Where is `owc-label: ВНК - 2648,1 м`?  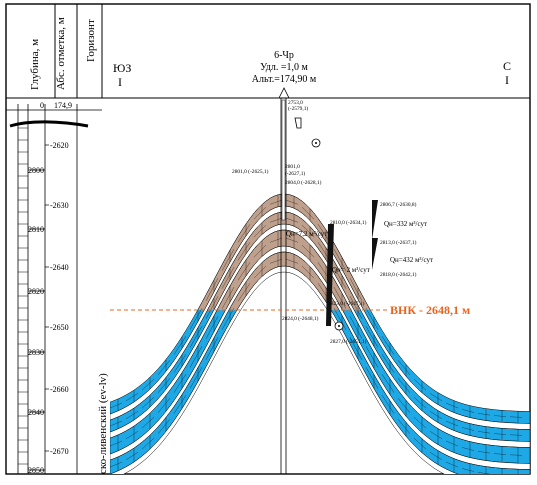
owc-label: ВНК - 2648,1 м is located at coordinates (430, 310).